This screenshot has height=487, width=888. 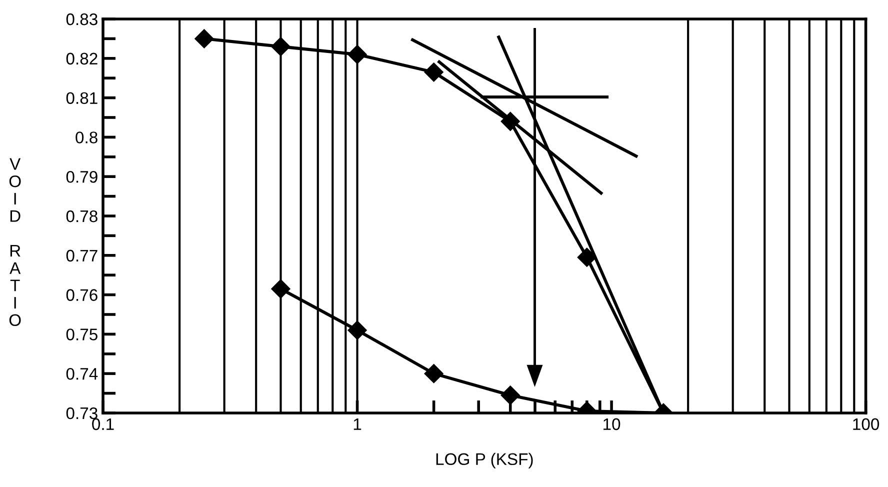 I want to click on y-tick-label: 0.73, so click(x=82, y=413).